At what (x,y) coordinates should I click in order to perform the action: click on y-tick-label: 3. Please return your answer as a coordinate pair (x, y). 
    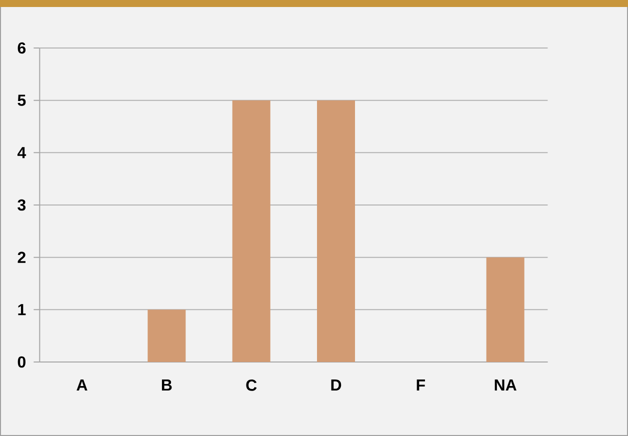
    Looking at the image, I should click on (22, 205).